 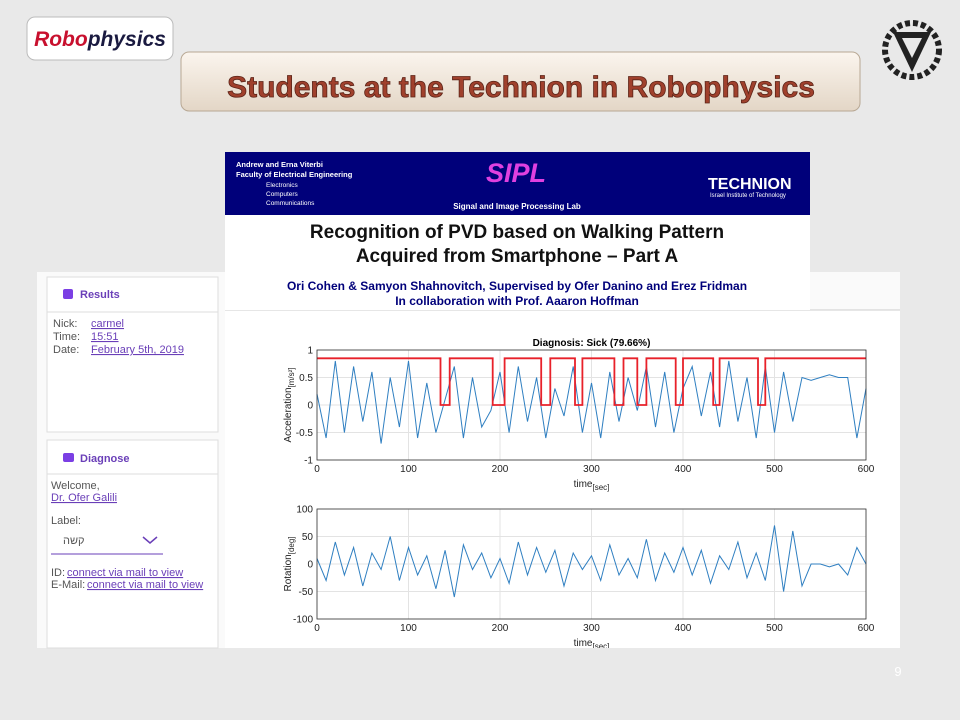 What do you see at coordinates (290, 203) in the screenshot?
I see `dept: Communications` at bounding box center [290, 203].